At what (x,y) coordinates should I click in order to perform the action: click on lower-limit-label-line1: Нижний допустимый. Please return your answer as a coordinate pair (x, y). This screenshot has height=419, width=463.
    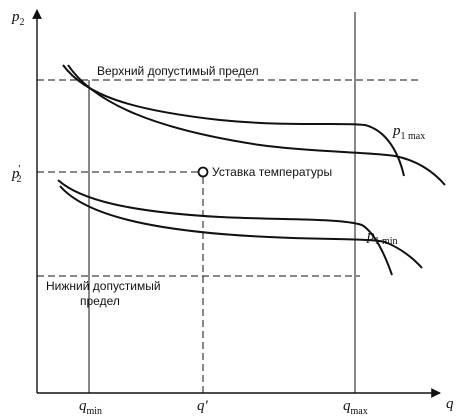
    Looking at the image, I should click on (103, 286).